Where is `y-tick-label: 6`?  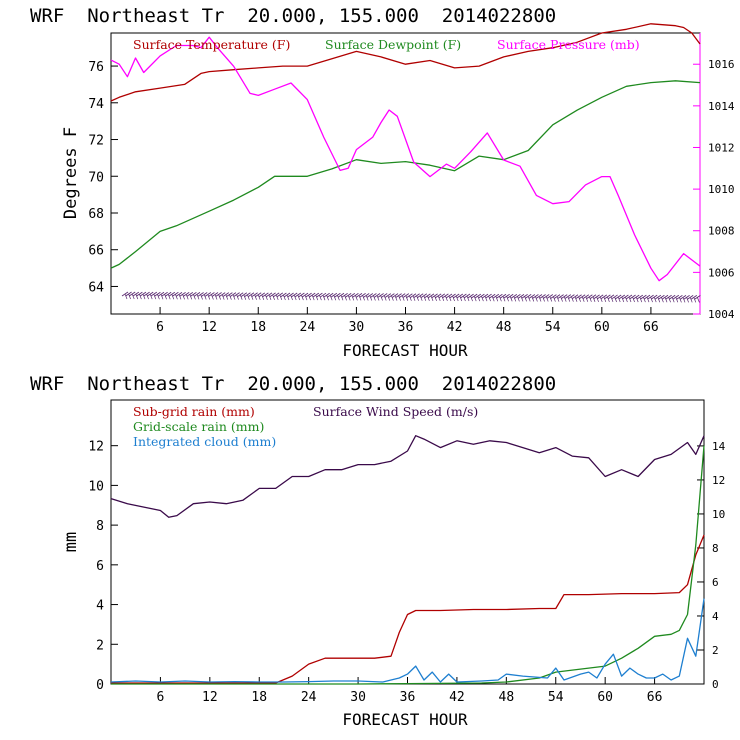 y-tick-label: 6 is located at coordinates (100, 566).